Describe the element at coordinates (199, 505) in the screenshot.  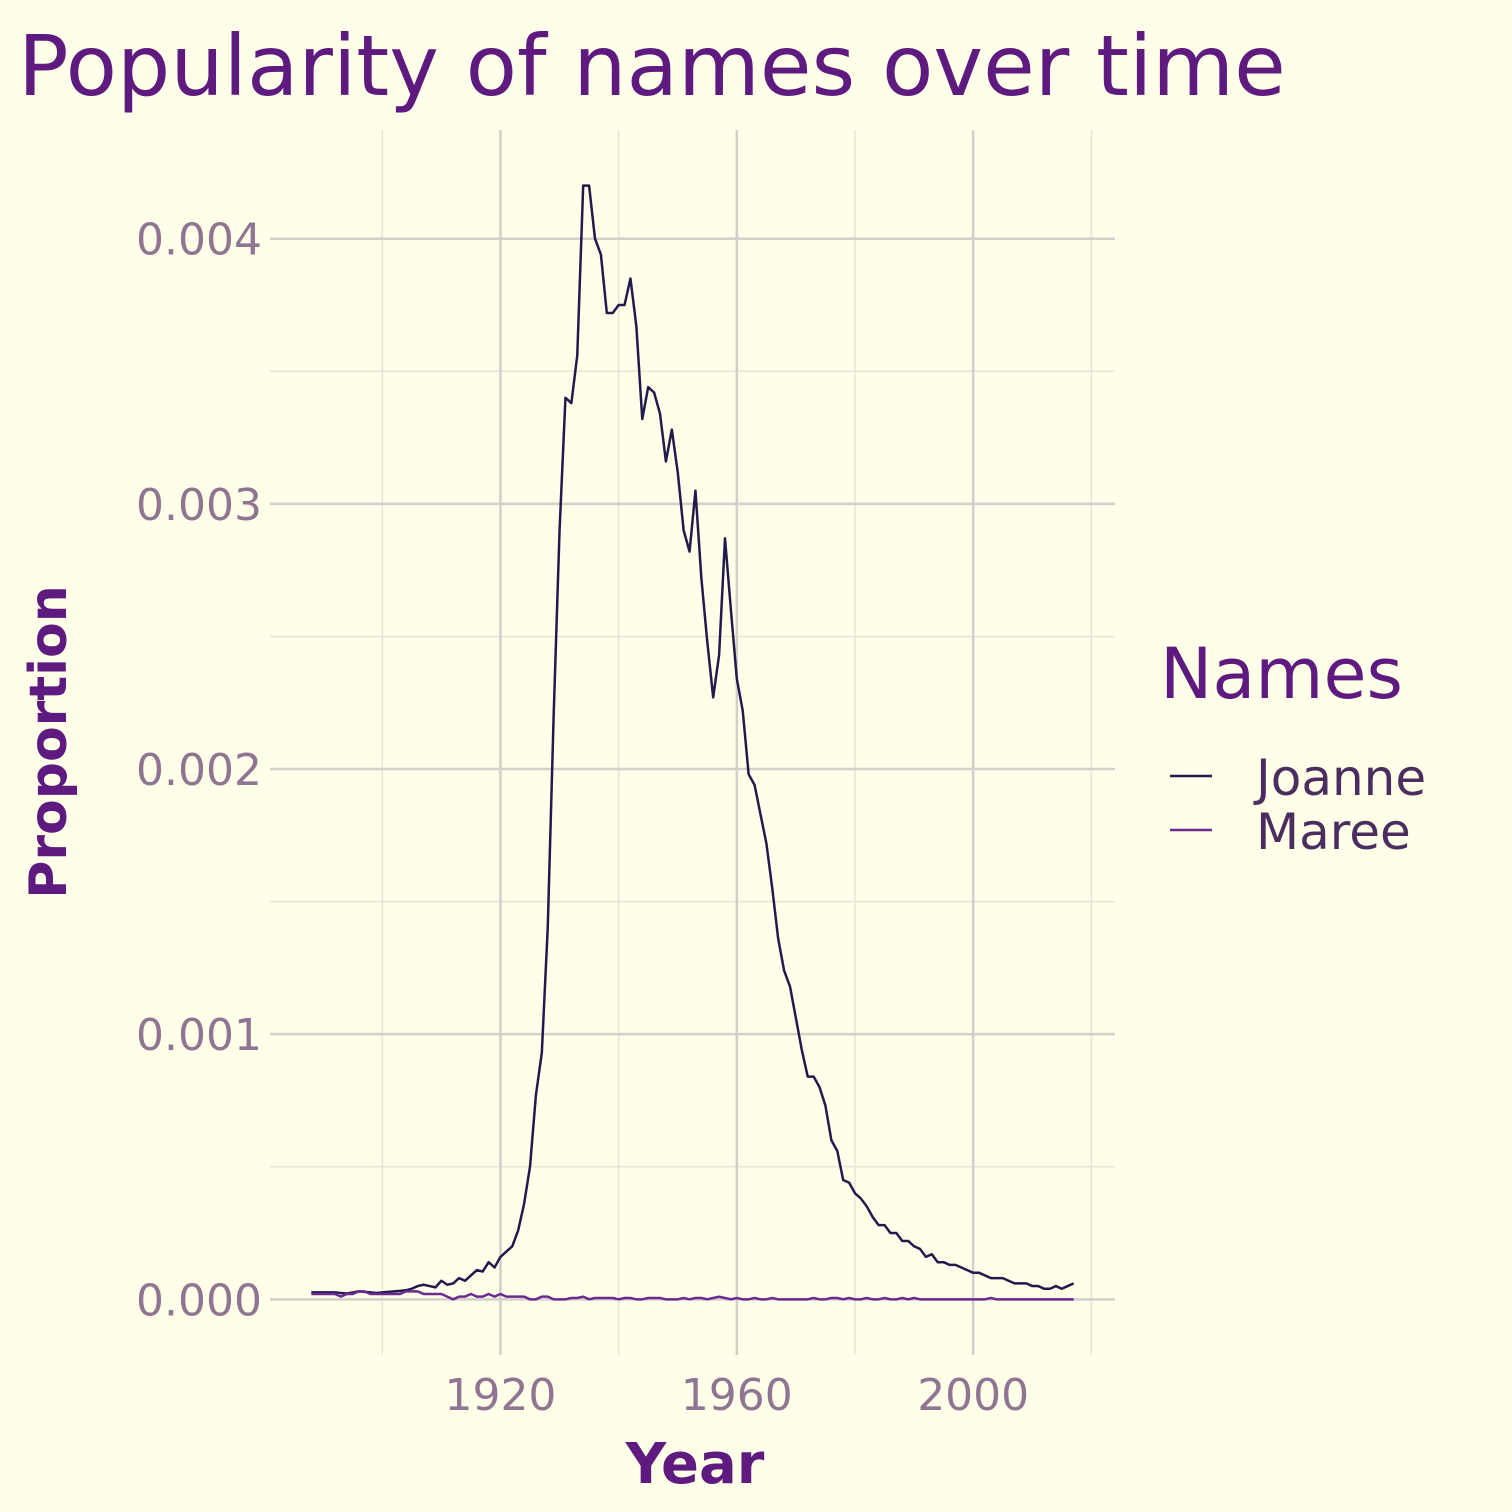
I see `y-tick-label: 0.003` at that location.